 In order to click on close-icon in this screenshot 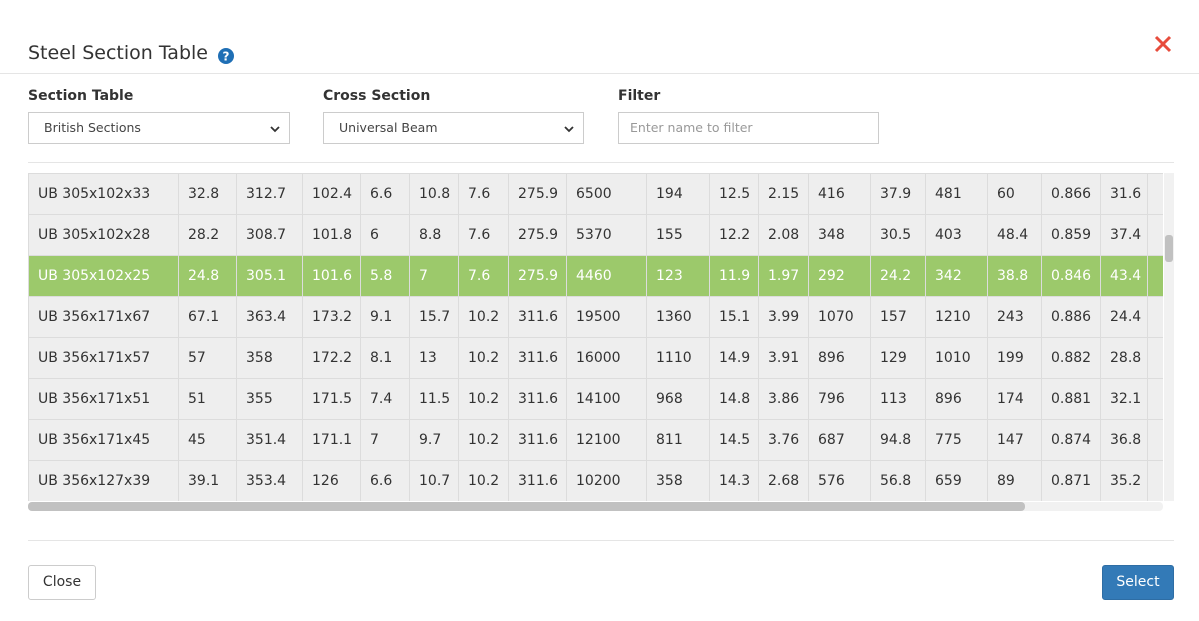, I will do `click(1163, 44)`.